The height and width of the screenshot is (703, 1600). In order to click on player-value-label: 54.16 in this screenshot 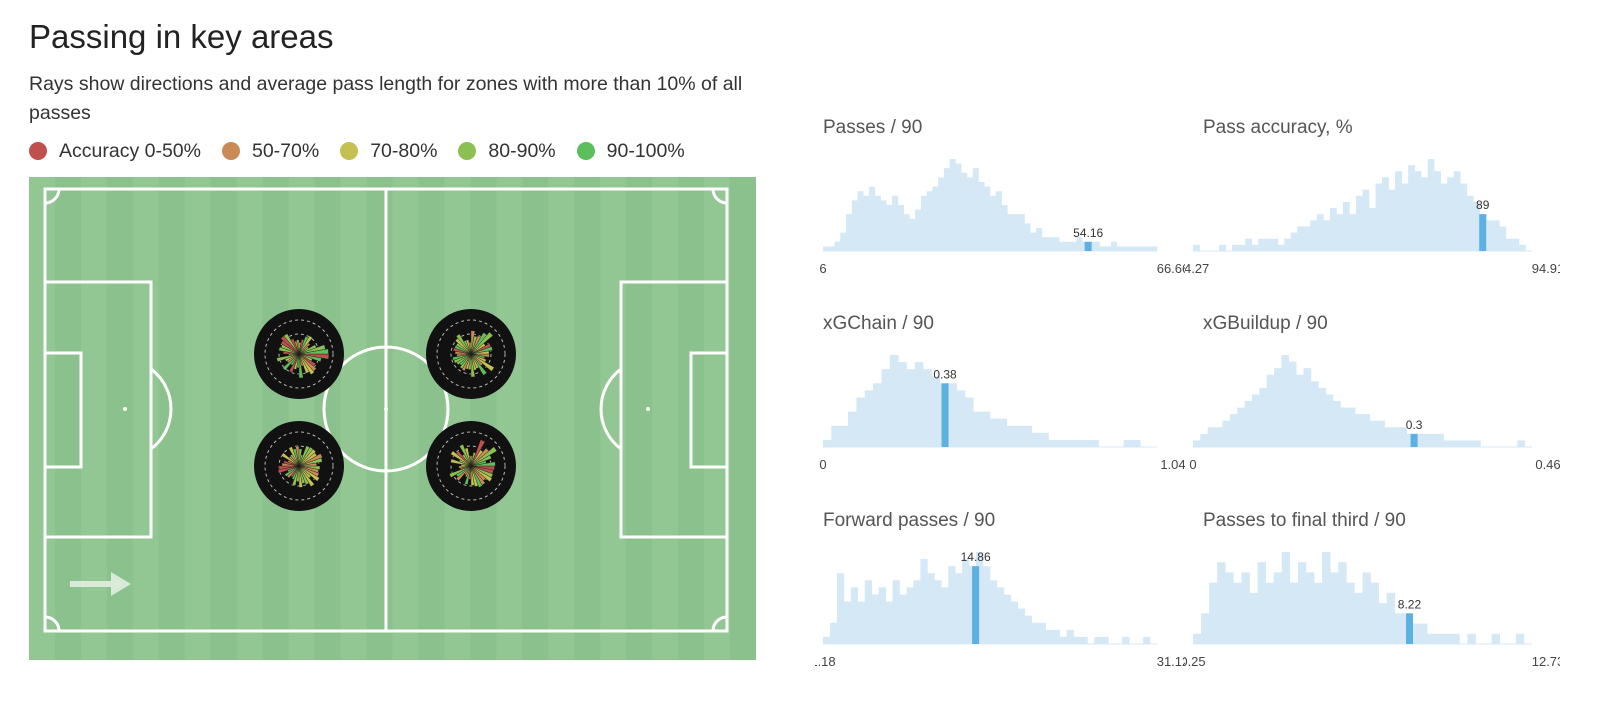, I will do `click(1088, 233)`.